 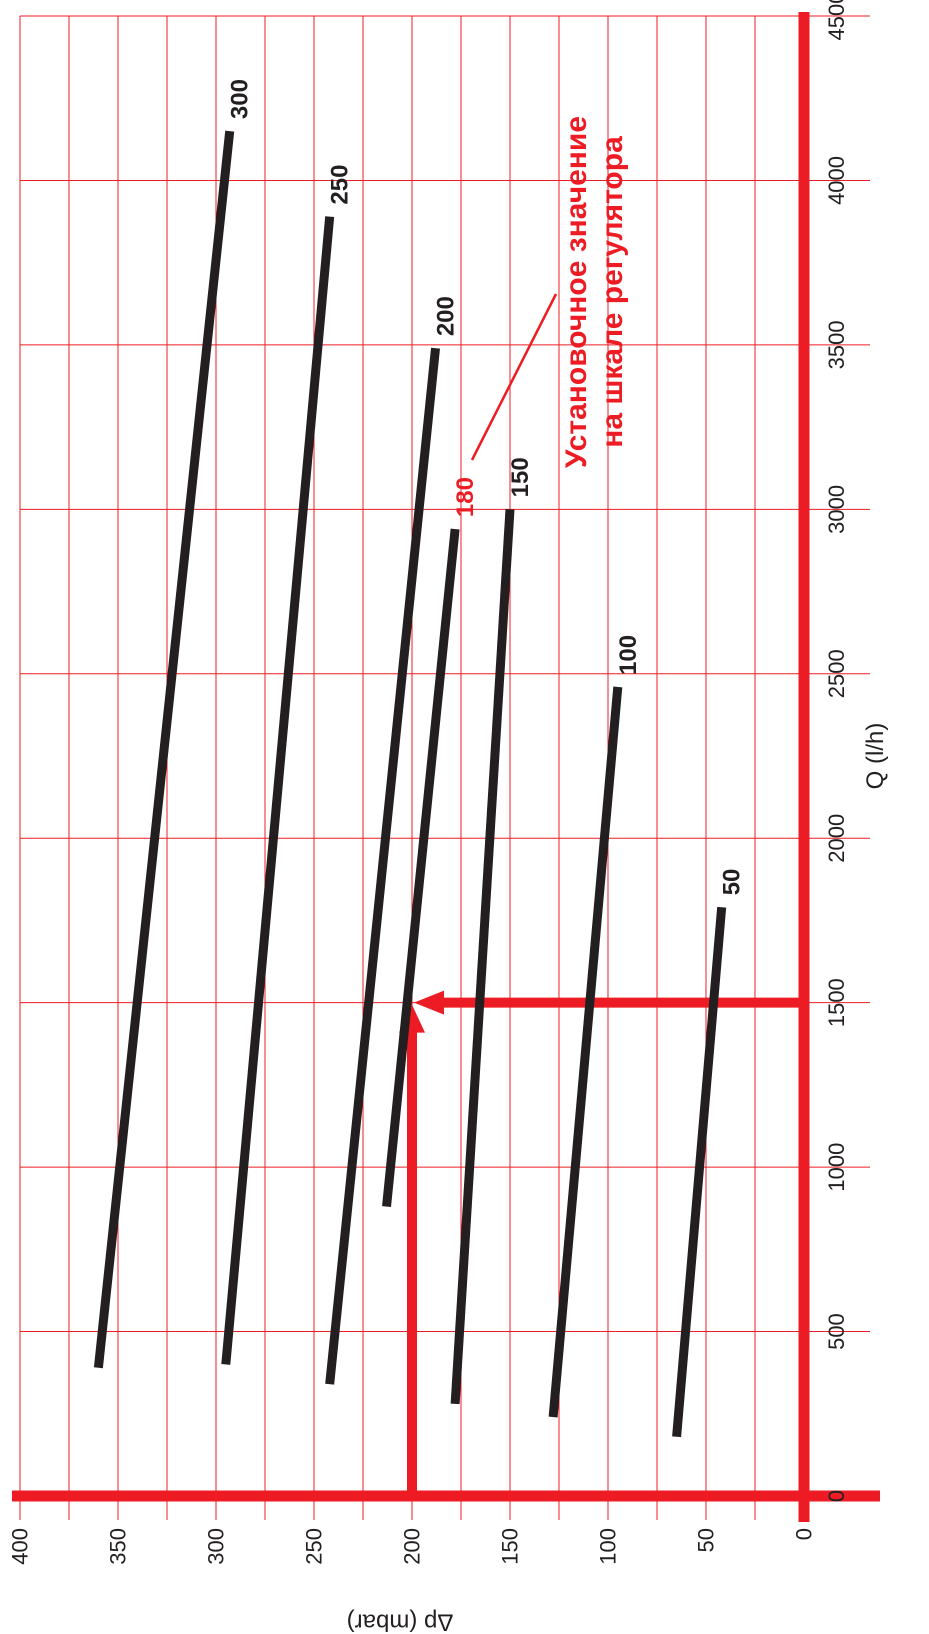 What do you see at coordinates (446, 316) in the screenshot?
I see `series-label-200: 200` at bounding box center [446, 316].